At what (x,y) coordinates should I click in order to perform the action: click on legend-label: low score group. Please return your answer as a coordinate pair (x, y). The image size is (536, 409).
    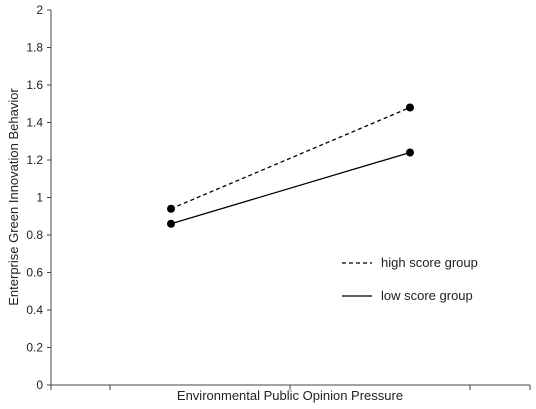
    Looking at the image, I should click on (427, 295).